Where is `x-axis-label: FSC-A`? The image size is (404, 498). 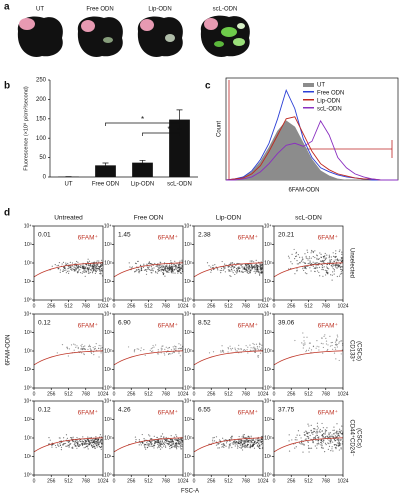
x-axis-label: FSC-A is located at coordinates (190, 492).